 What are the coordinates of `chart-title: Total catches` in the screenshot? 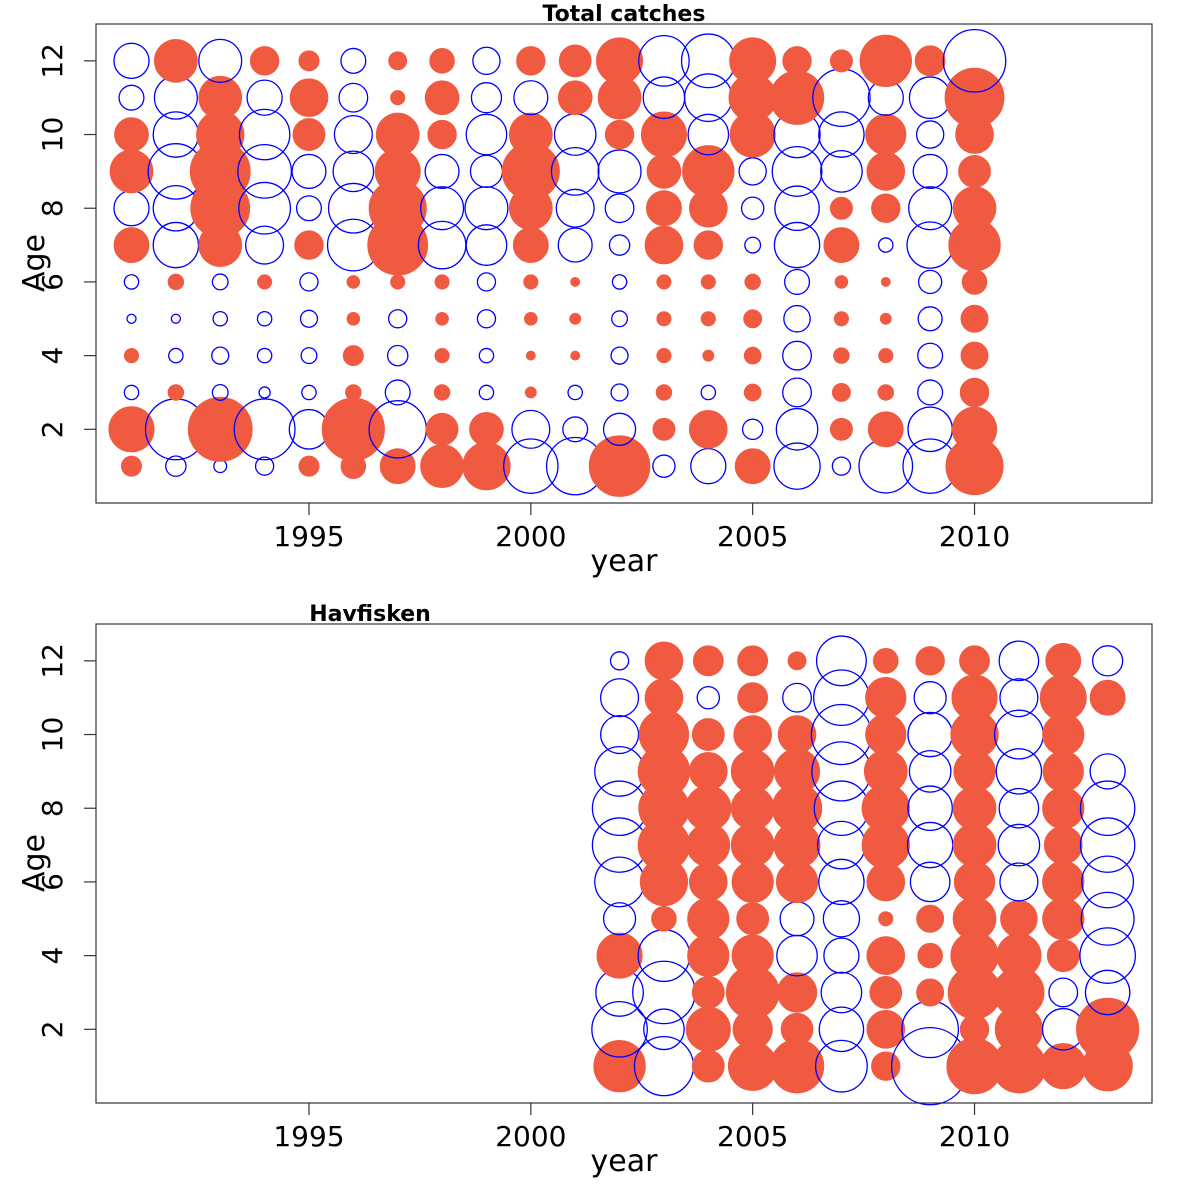 It's located at (624, 14).